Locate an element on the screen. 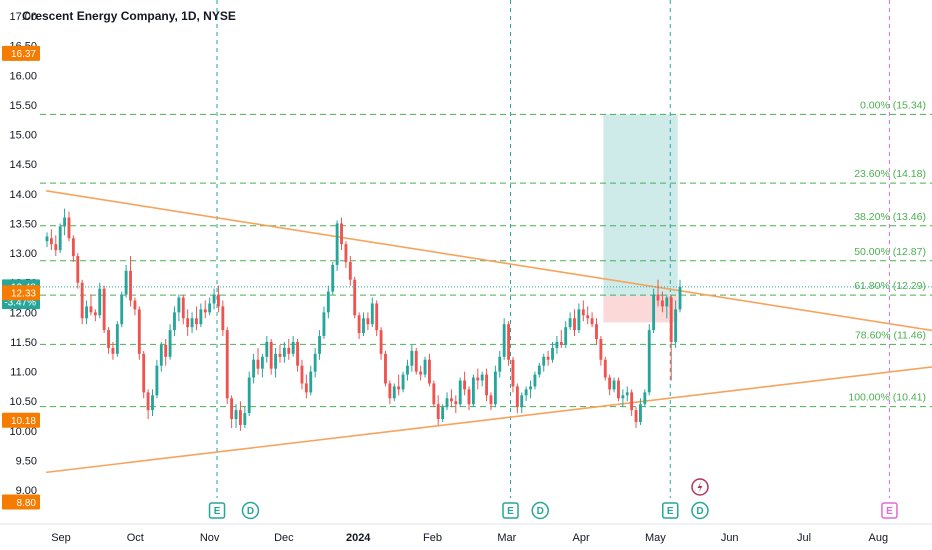 The image size is (932, 550). earnings-marker-0: E is located at coordinates (217, 510).